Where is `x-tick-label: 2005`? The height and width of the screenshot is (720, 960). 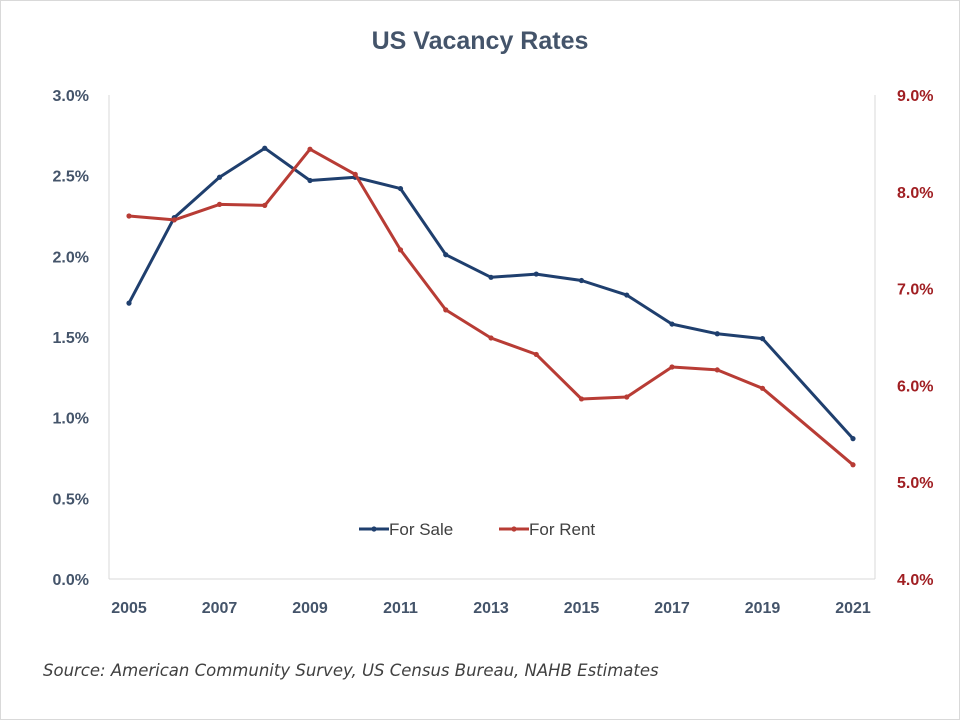 x-tick-label: 2005 is located at coordinates (129, 608).